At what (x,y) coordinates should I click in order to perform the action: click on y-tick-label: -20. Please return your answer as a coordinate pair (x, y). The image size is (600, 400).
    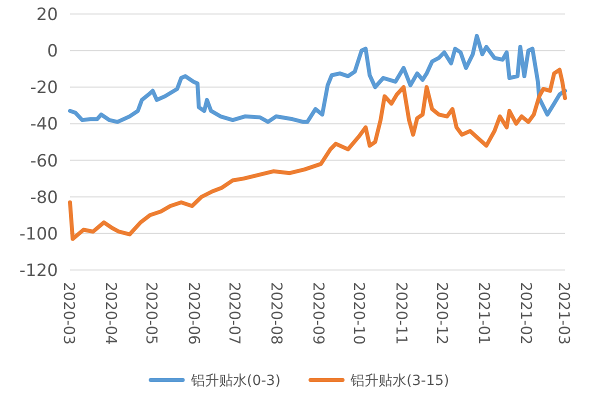
    Looking at the image, I should click on (44, 88).